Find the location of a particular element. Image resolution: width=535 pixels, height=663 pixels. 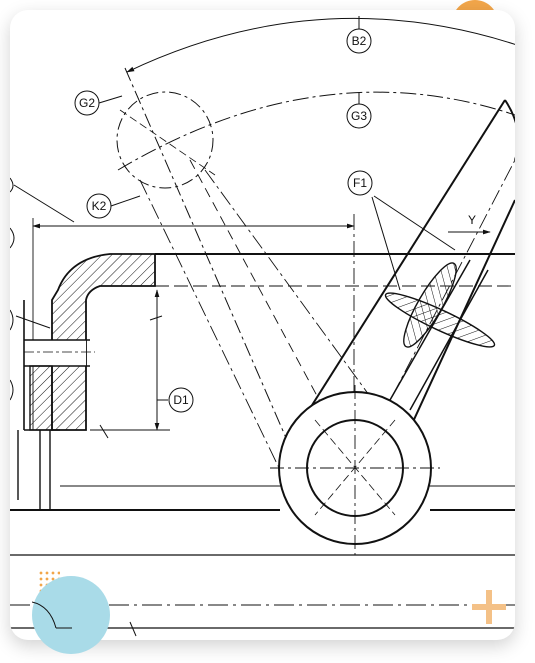

arc-g3 is located at coordinates (316, 131).